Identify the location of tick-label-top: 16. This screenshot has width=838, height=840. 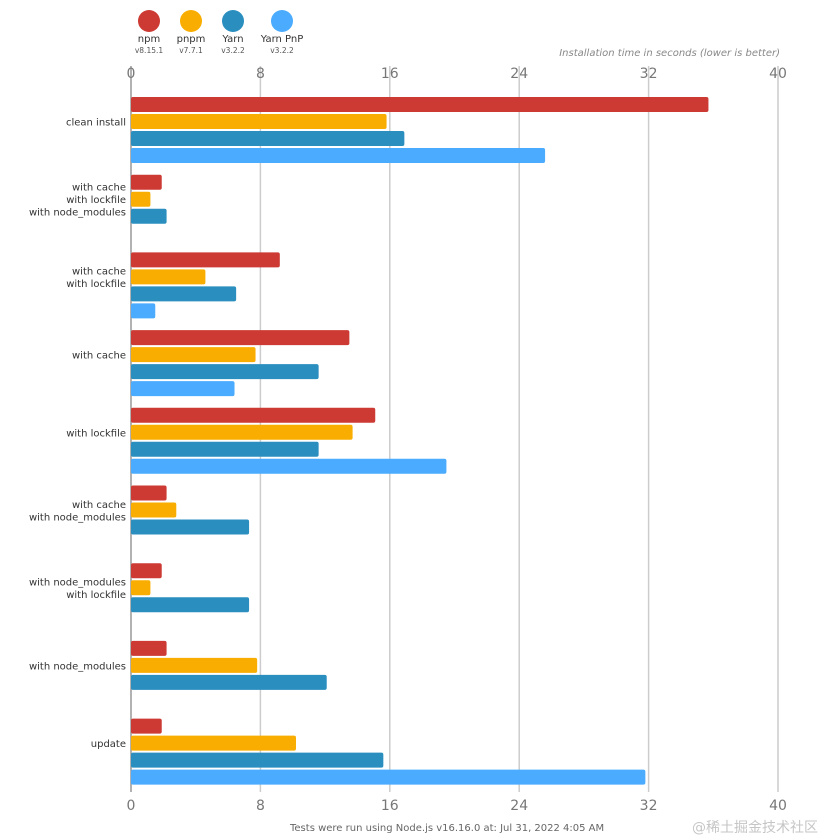
(390, 74).